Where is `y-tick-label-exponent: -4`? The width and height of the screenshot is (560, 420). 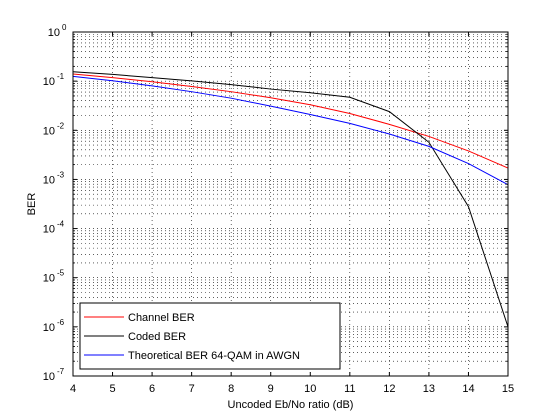 y-tick-label-exponent: -4 is located at coordinates (61, 224).